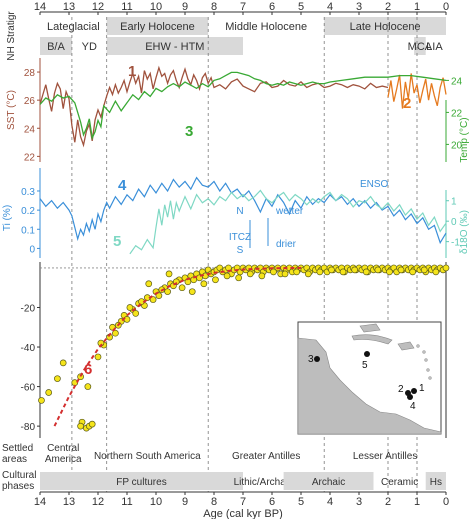 The image size is (474, 519). Describe the element at coordinates (266, 456) in the screenshot. I see `settled-area-label: Greater Antilles` at that location.